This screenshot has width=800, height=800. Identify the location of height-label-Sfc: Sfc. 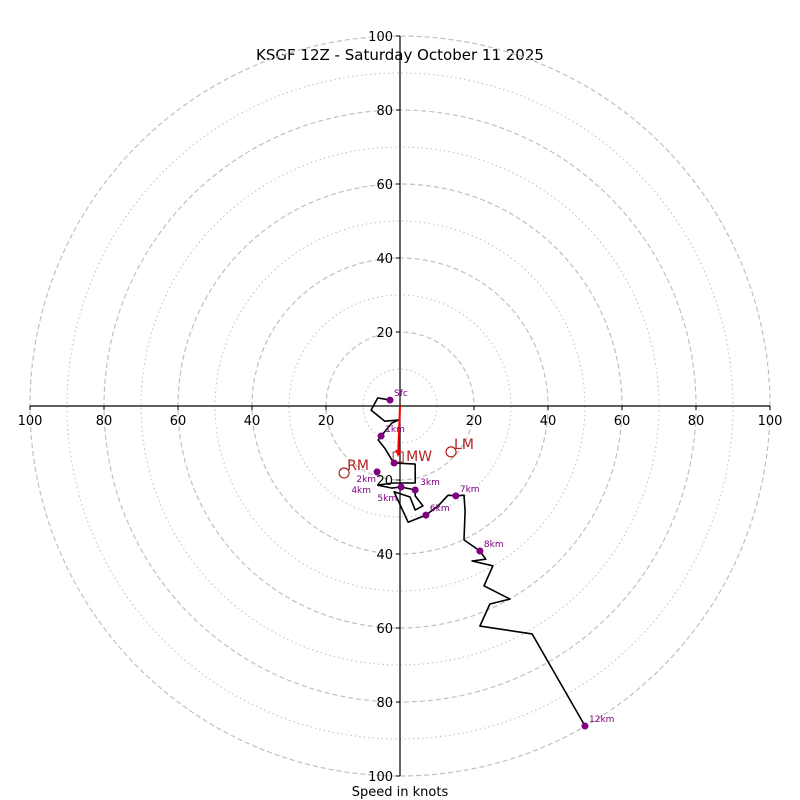
(401, 394).